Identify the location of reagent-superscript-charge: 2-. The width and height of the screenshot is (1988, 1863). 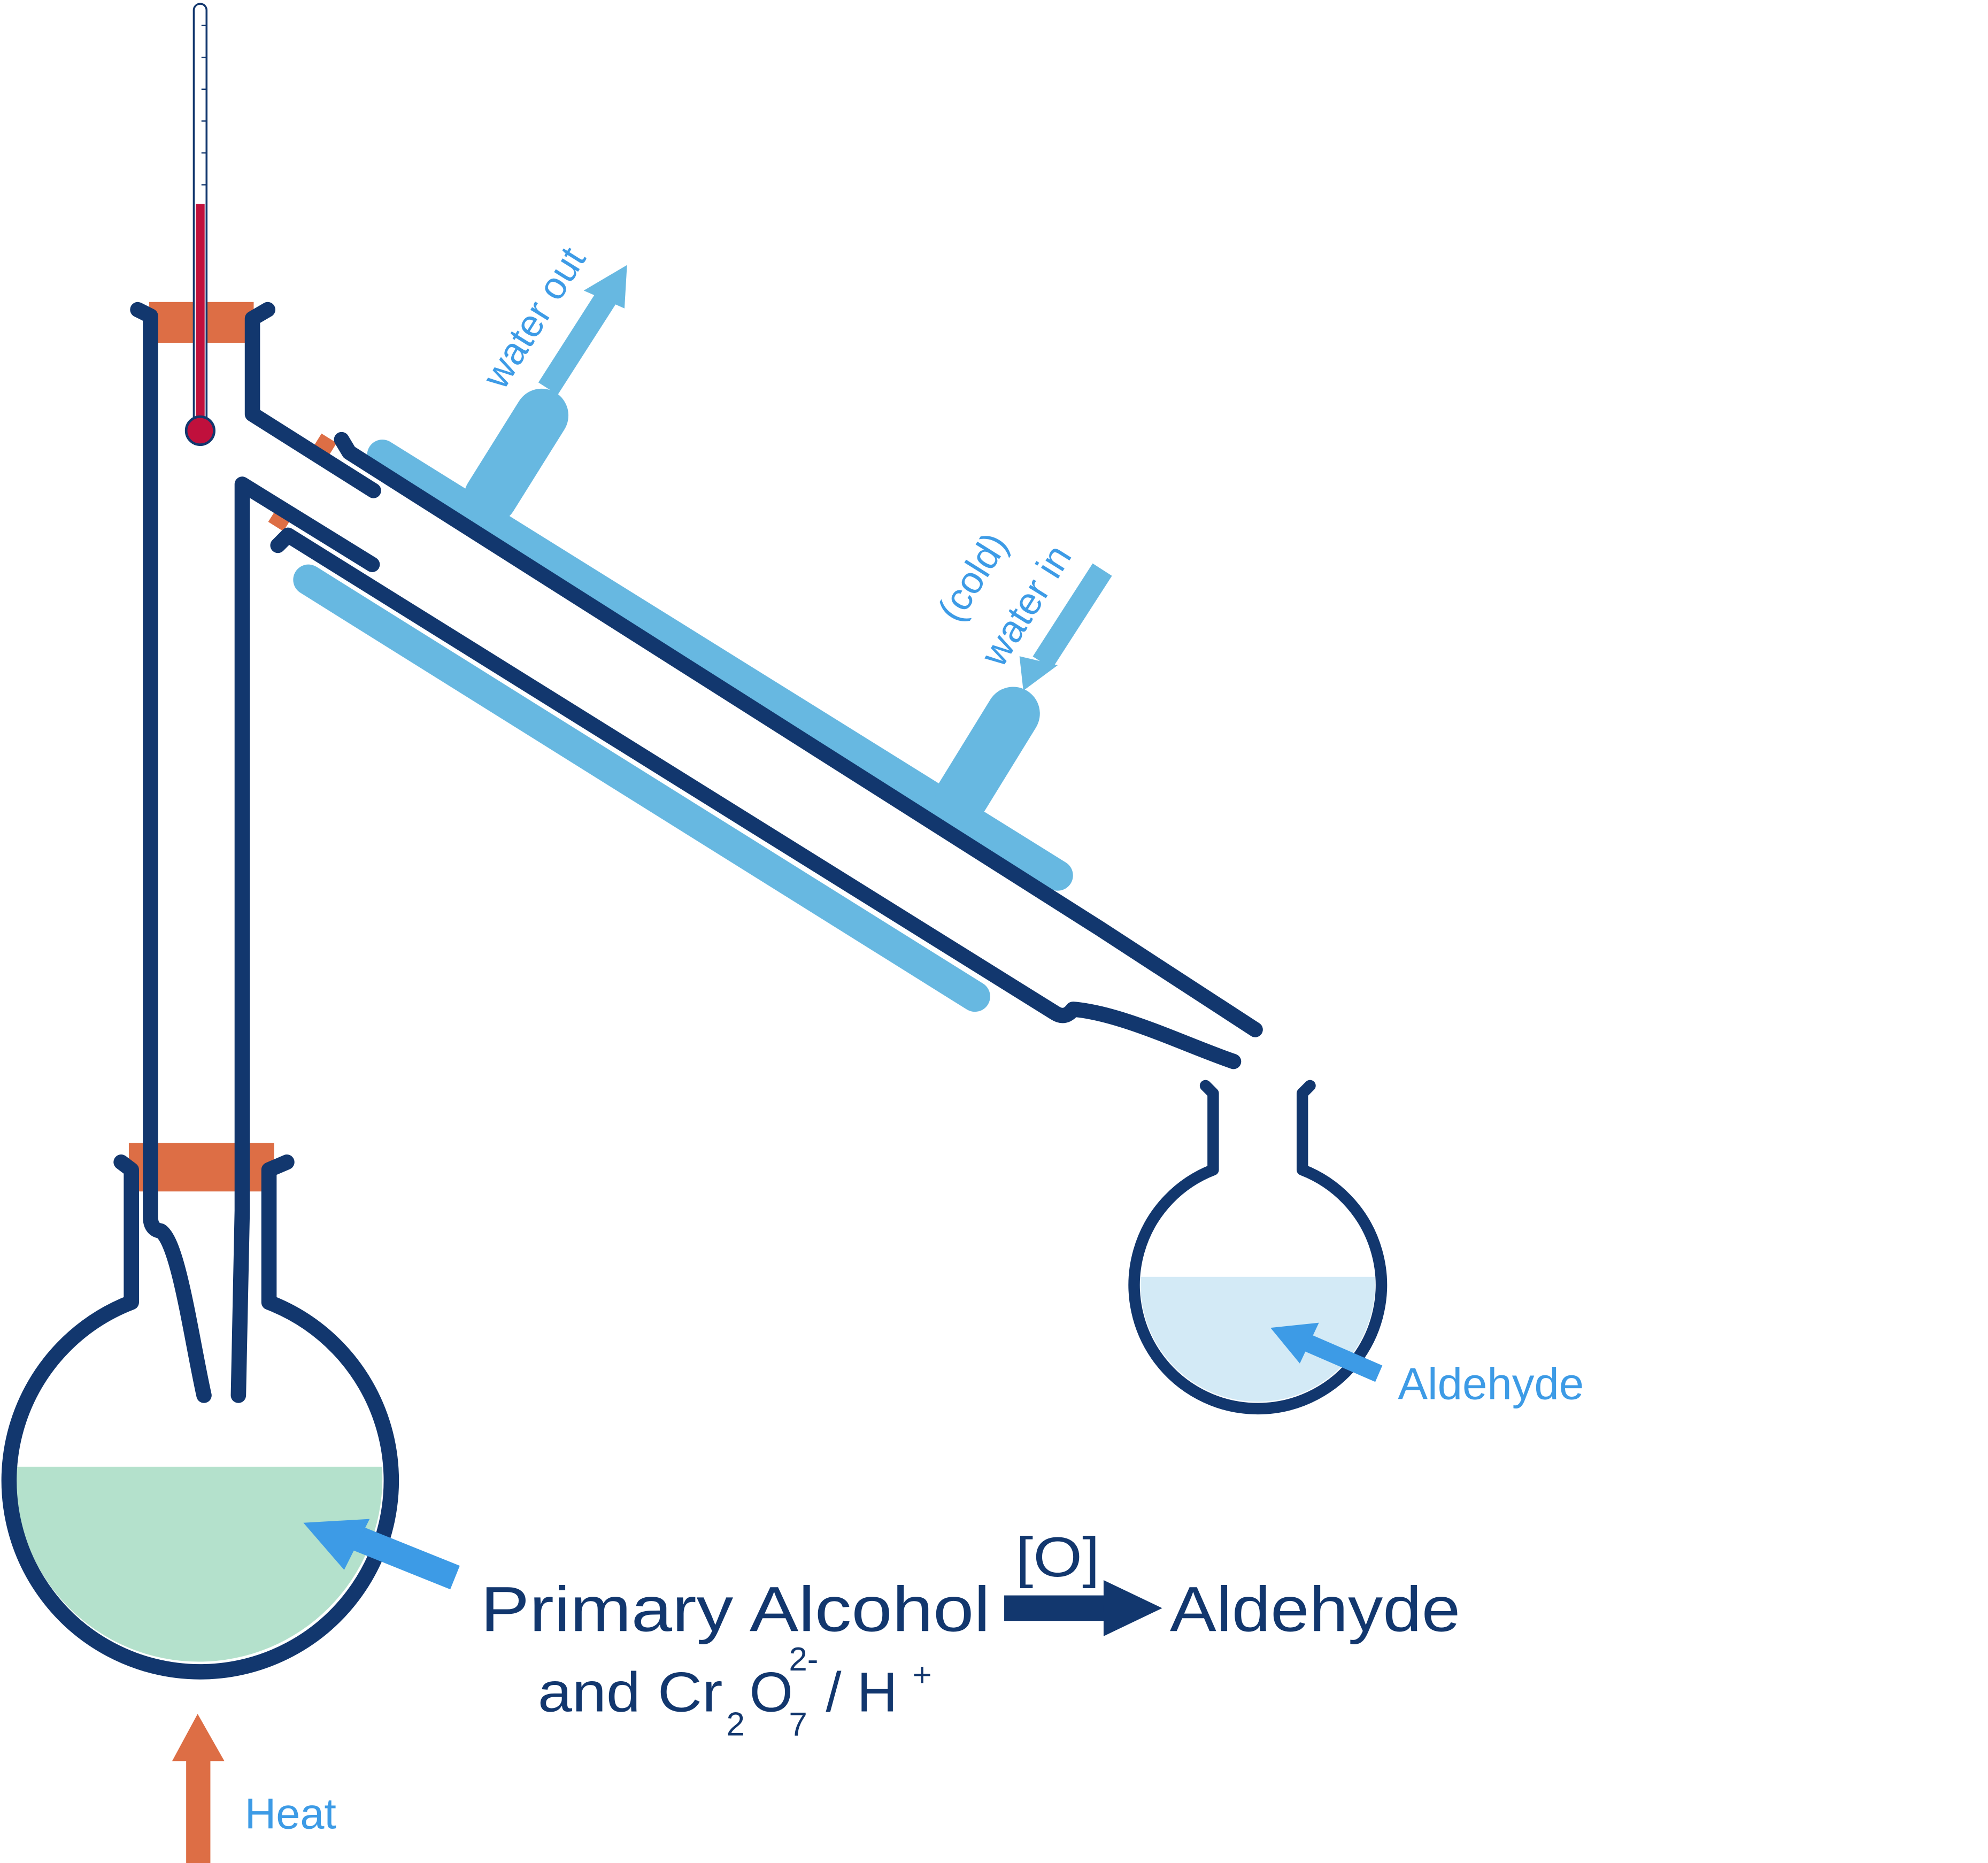
(803, 1659).